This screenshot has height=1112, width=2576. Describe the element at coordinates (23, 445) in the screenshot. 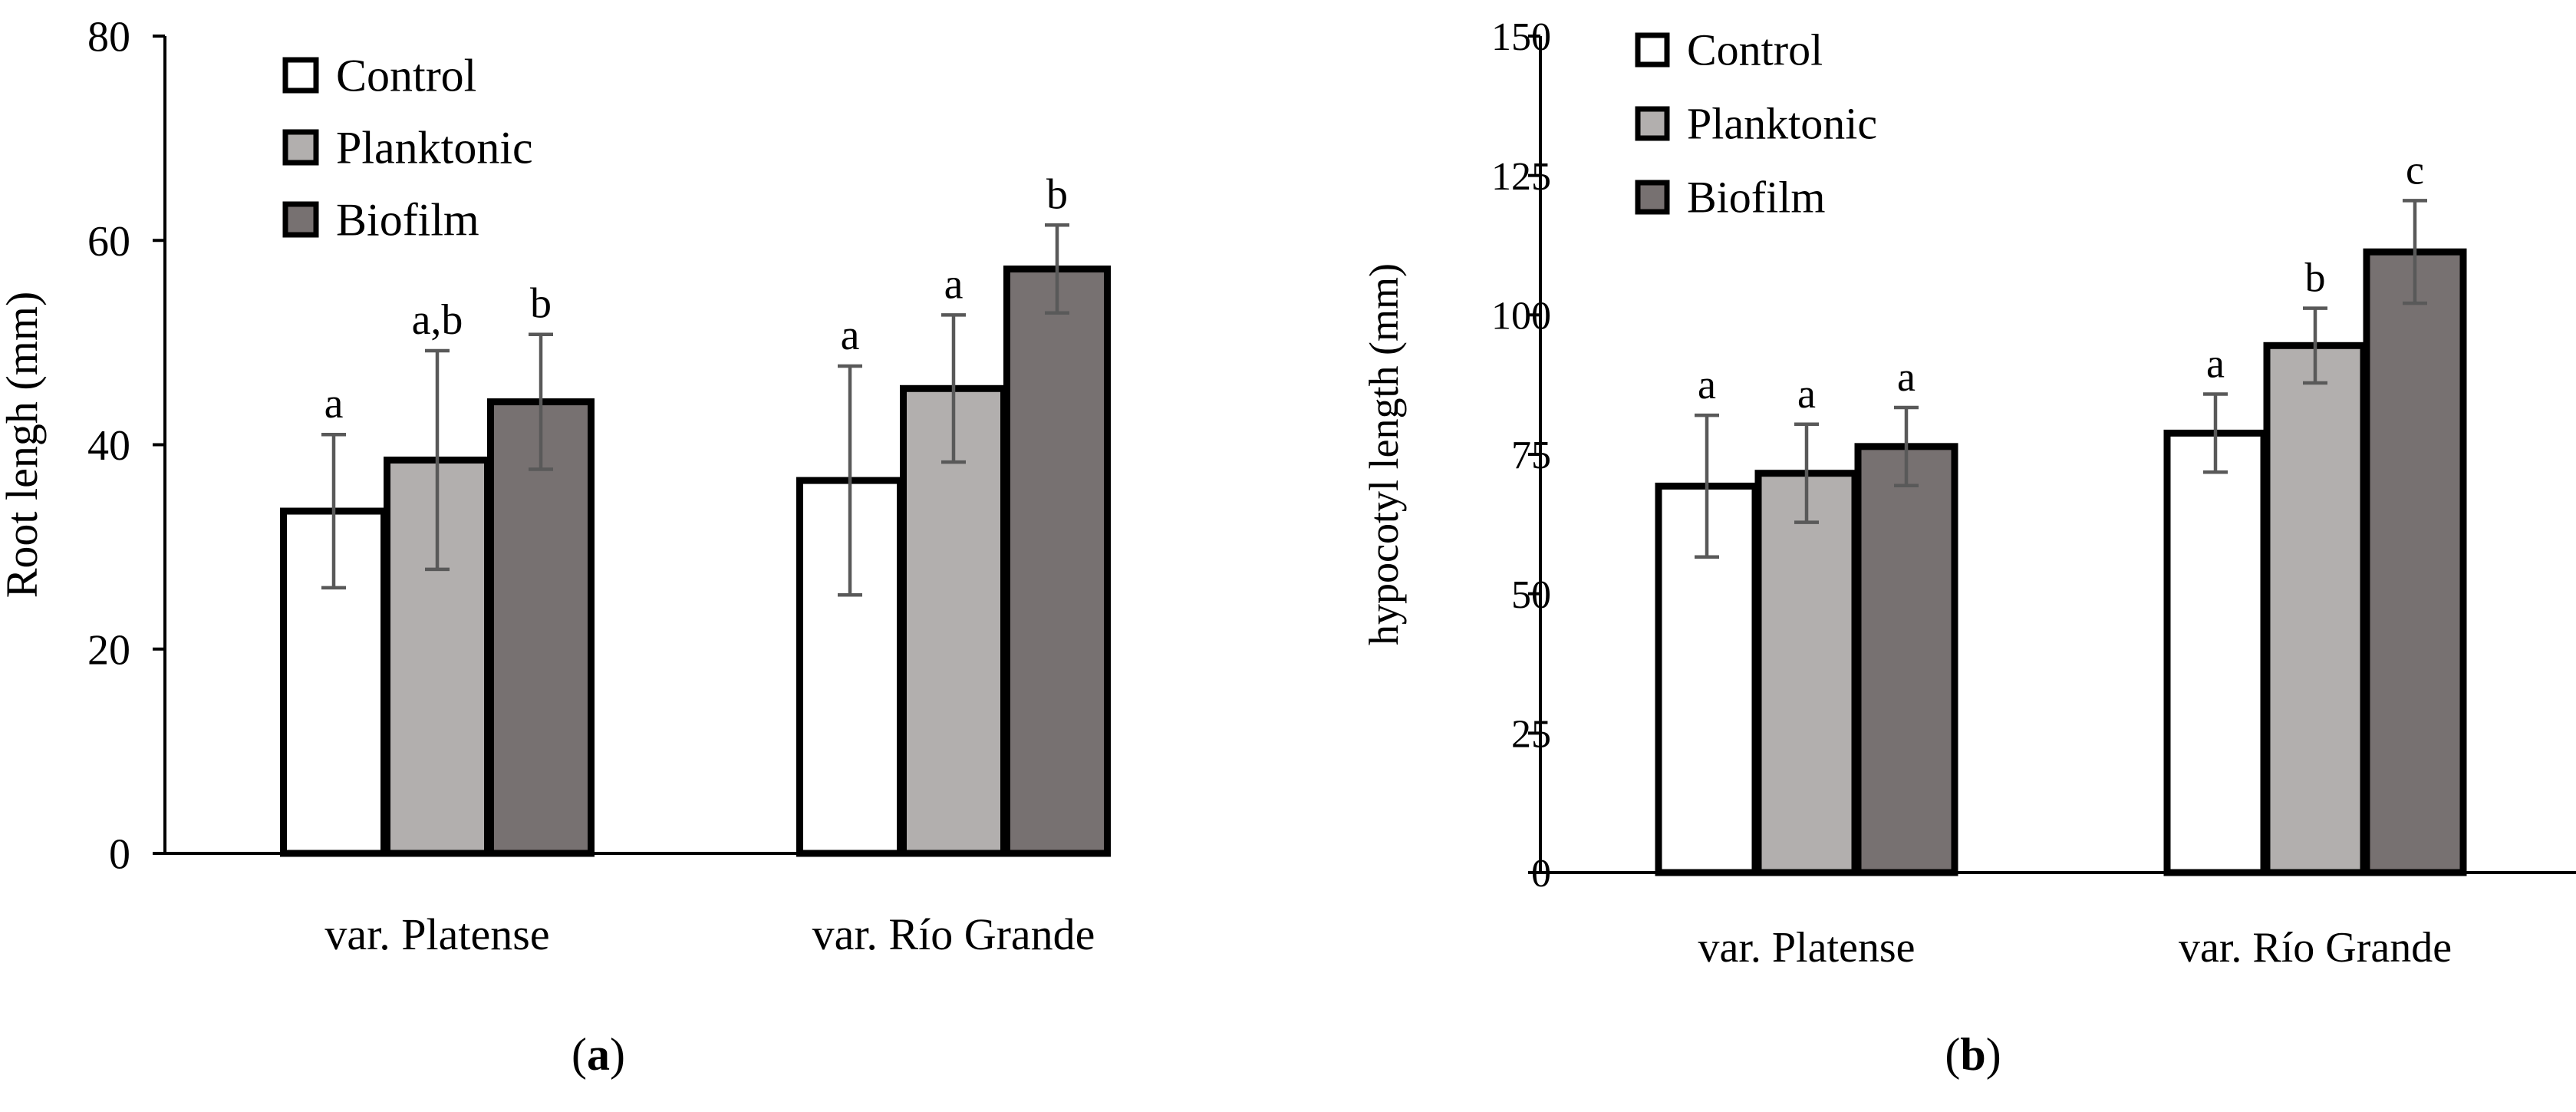

I see `y-axis-label: Root lengh (mm)` at that location.